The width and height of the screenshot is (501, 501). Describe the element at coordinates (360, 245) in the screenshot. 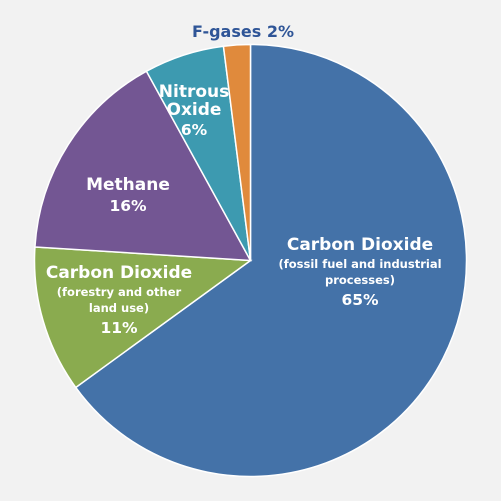

I see `label-co2-fossil-name: Carbon Dioxide` at that location.